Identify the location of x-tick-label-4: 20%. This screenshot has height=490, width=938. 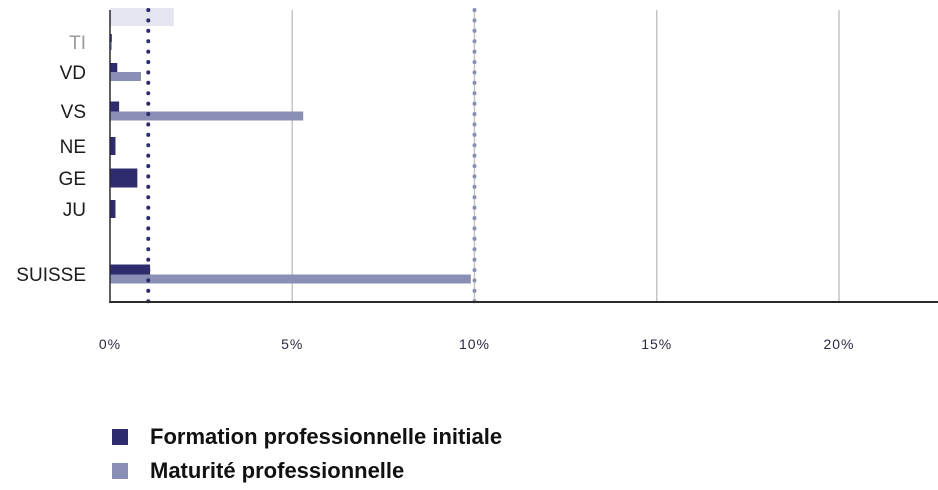
(838, 344).